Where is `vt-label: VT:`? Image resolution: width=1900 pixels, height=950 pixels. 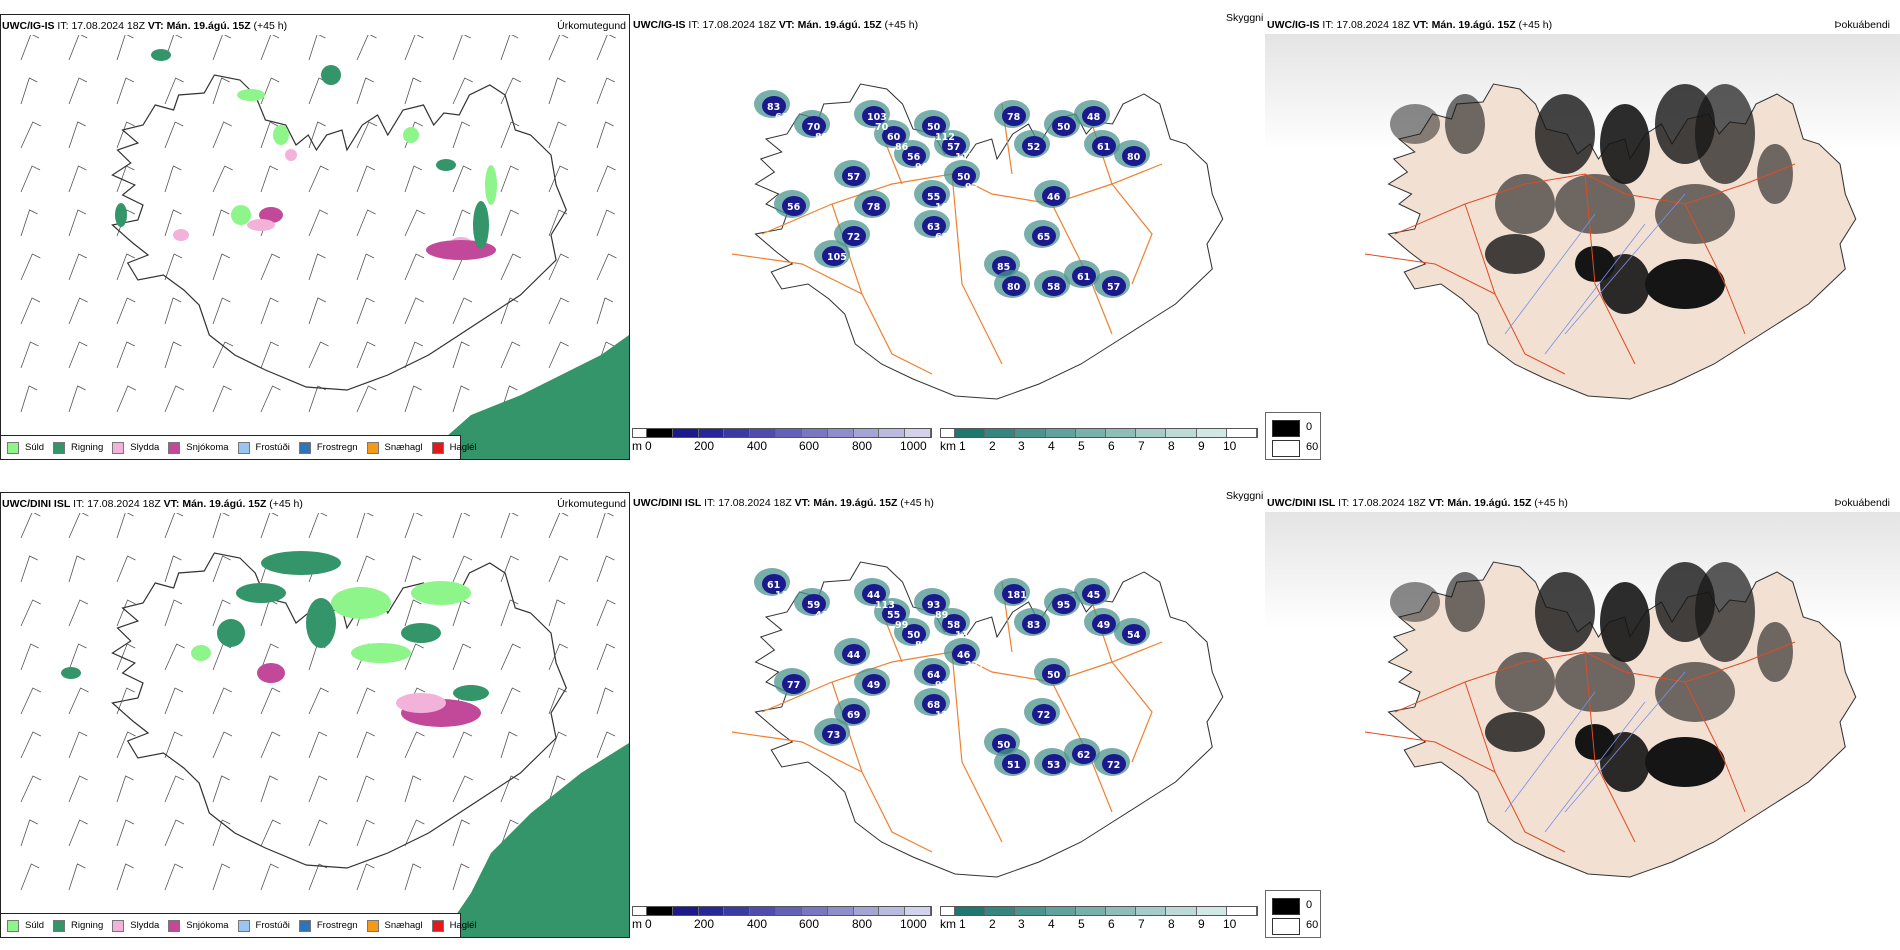
vt-label: VT: is located at coordinates (1436, 503).